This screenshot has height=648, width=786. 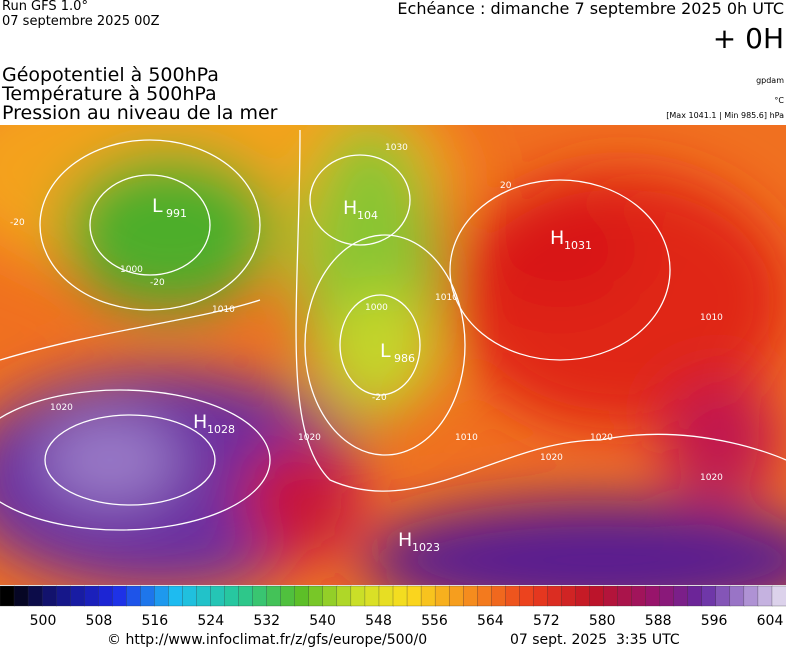 What do you see at coordinates (748, 38) in the screenshot?
I see `forecast-step: + 0H` at bounding box center [748, 38].